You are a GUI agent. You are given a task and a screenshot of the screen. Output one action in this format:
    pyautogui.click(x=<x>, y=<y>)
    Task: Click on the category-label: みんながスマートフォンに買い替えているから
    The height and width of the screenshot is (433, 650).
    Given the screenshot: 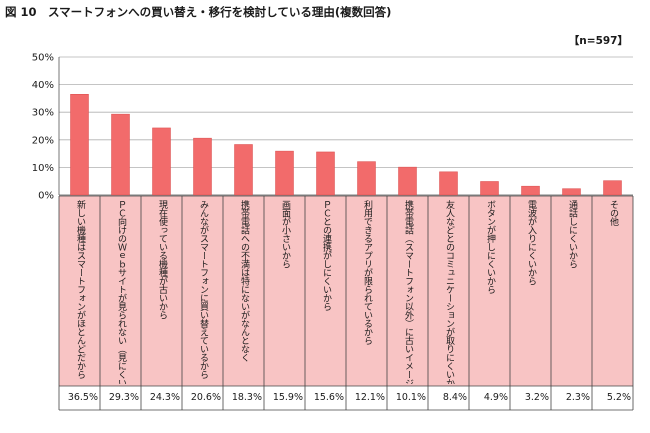 What is the action you would take?
    pyautogui.click(x=203, y=289)
    